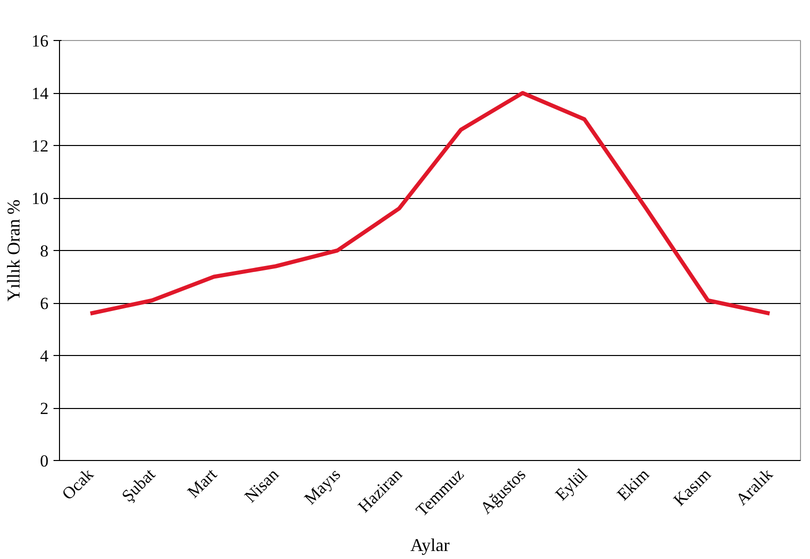  What do you see at coordinates (40, 41) in the screenshot?
I see `y-tick-label: 16` at bounding box center [40, 41].